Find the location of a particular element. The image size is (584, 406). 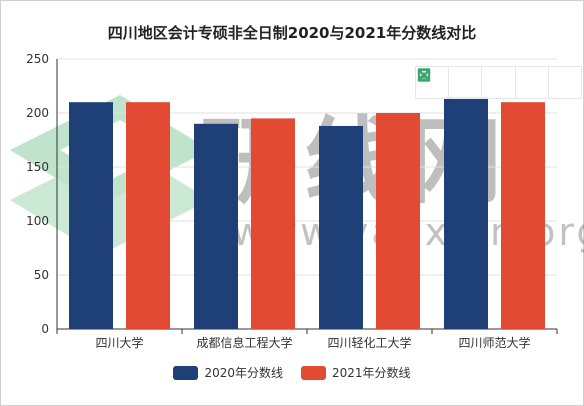

settings-icon is located at coordinates (499, 82).